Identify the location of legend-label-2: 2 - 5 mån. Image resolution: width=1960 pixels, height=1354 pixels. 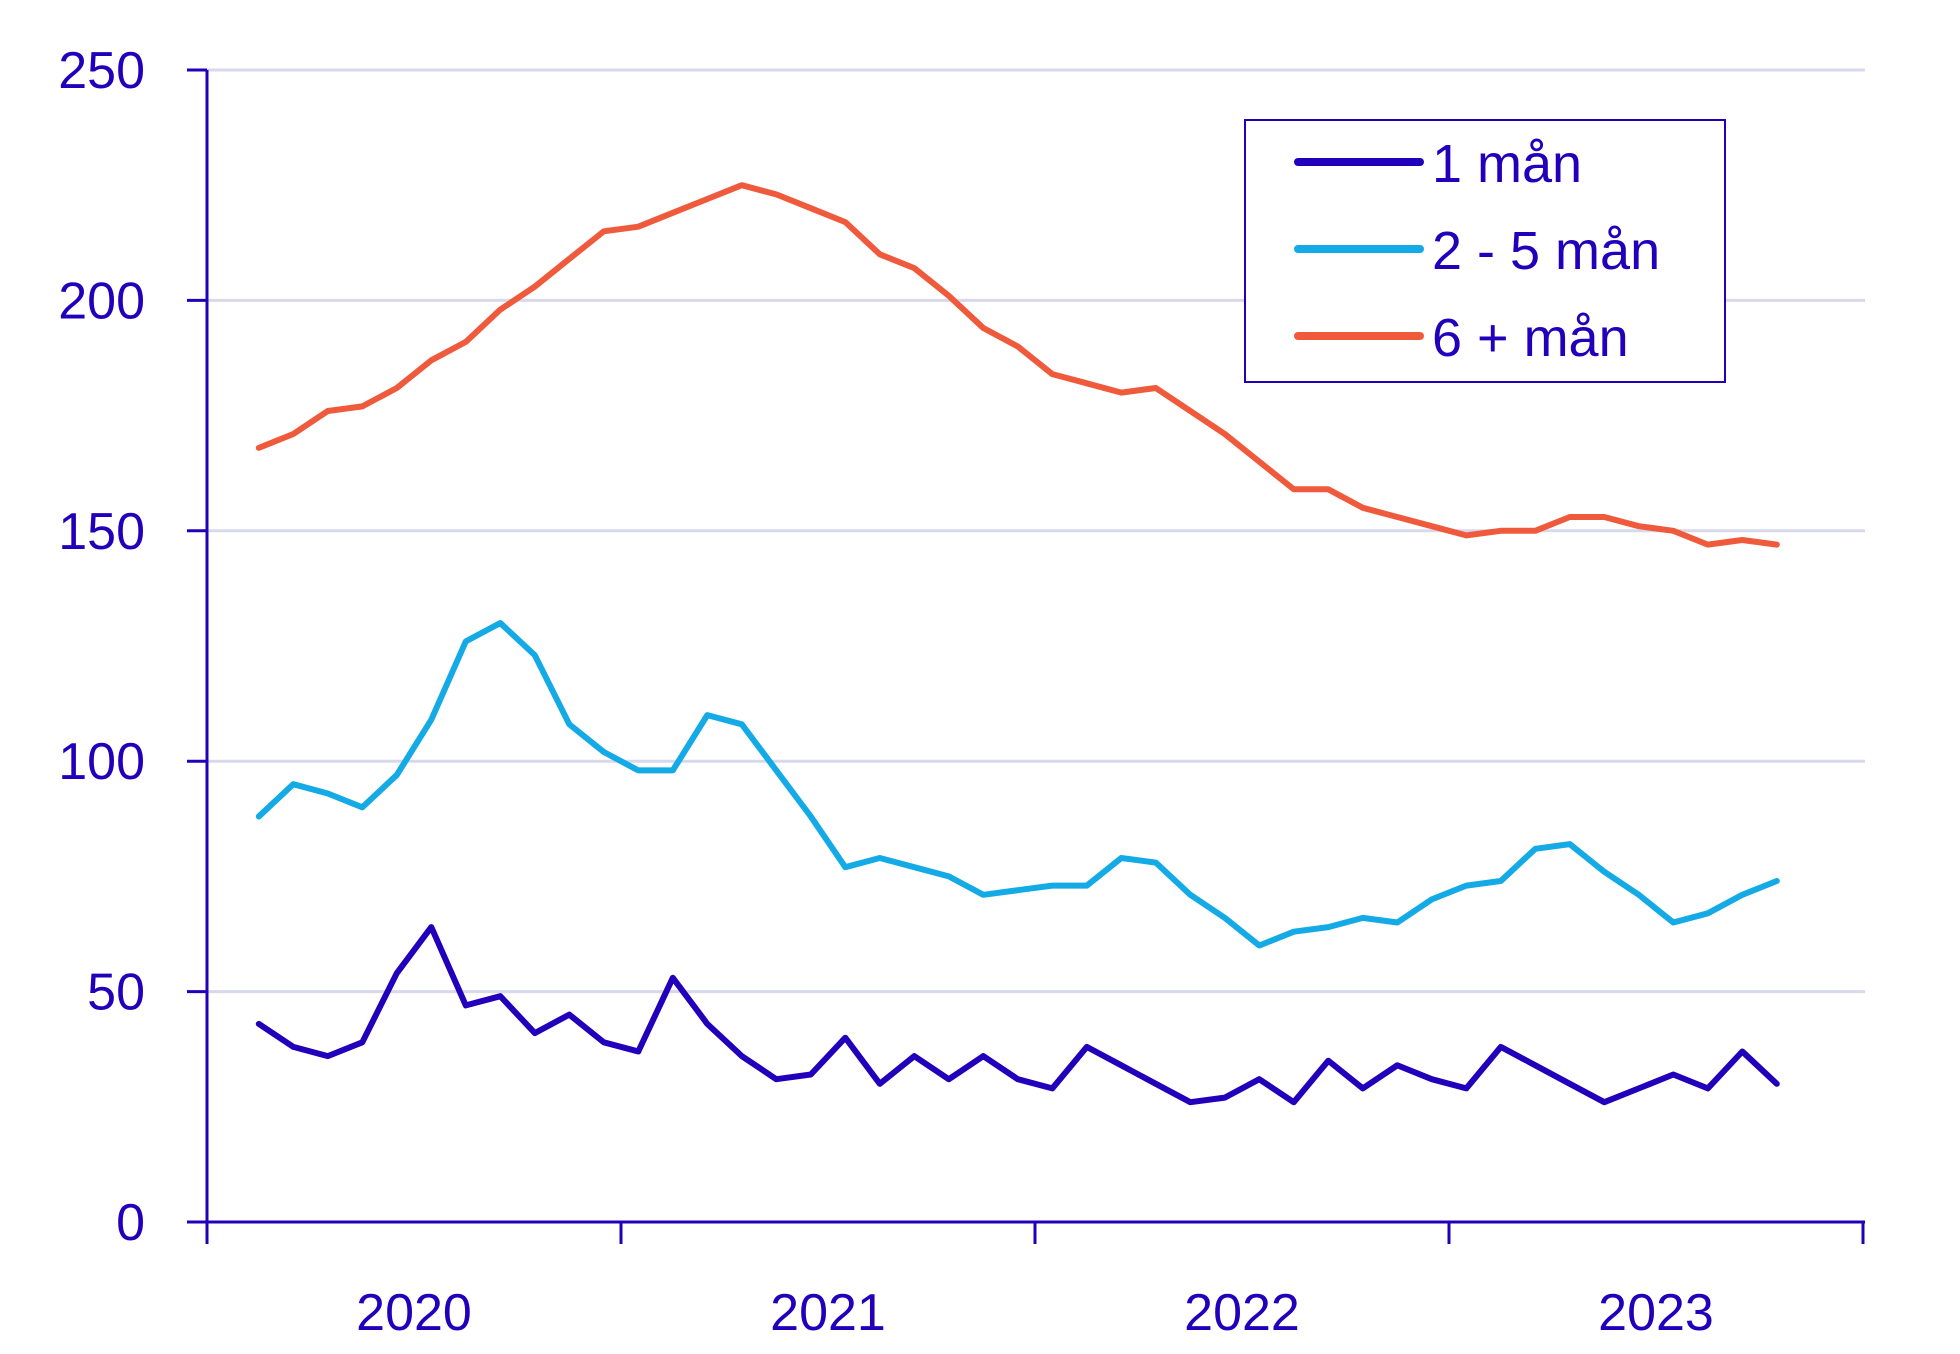
(1546, 251).